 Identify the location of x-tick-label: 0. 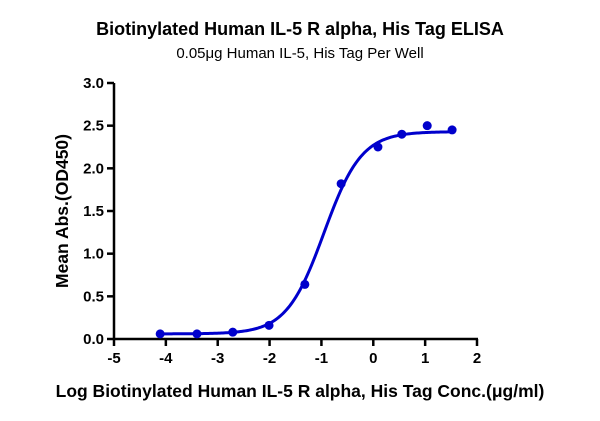
(373, 358).